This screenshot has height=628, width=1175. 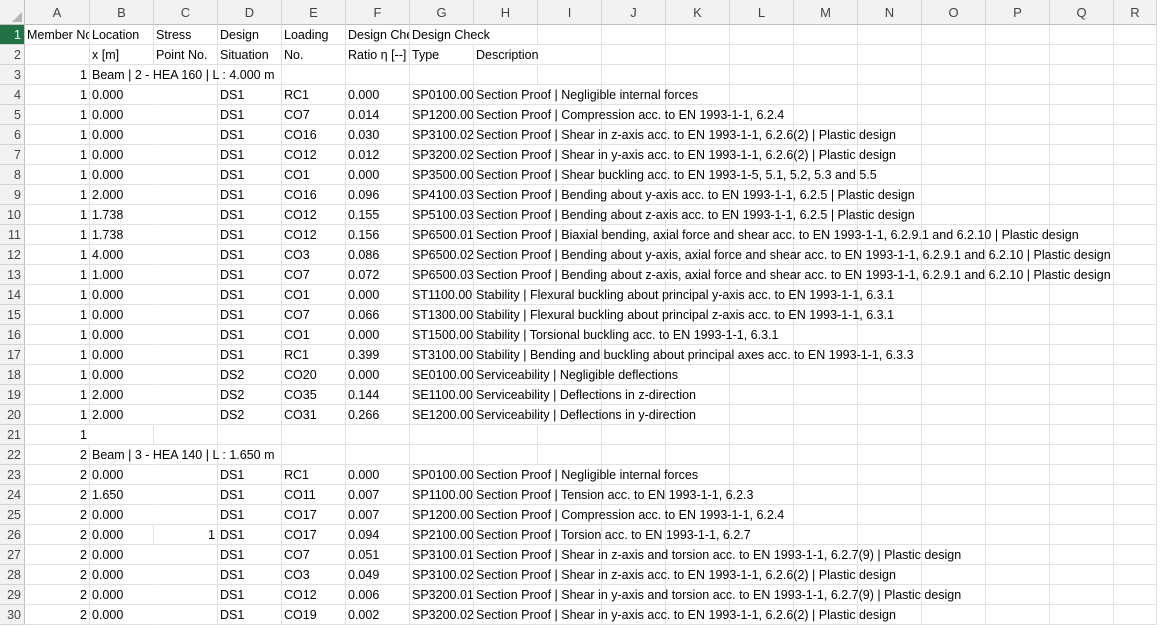 I want to click on cell-n22, so click(x=890, y=455).